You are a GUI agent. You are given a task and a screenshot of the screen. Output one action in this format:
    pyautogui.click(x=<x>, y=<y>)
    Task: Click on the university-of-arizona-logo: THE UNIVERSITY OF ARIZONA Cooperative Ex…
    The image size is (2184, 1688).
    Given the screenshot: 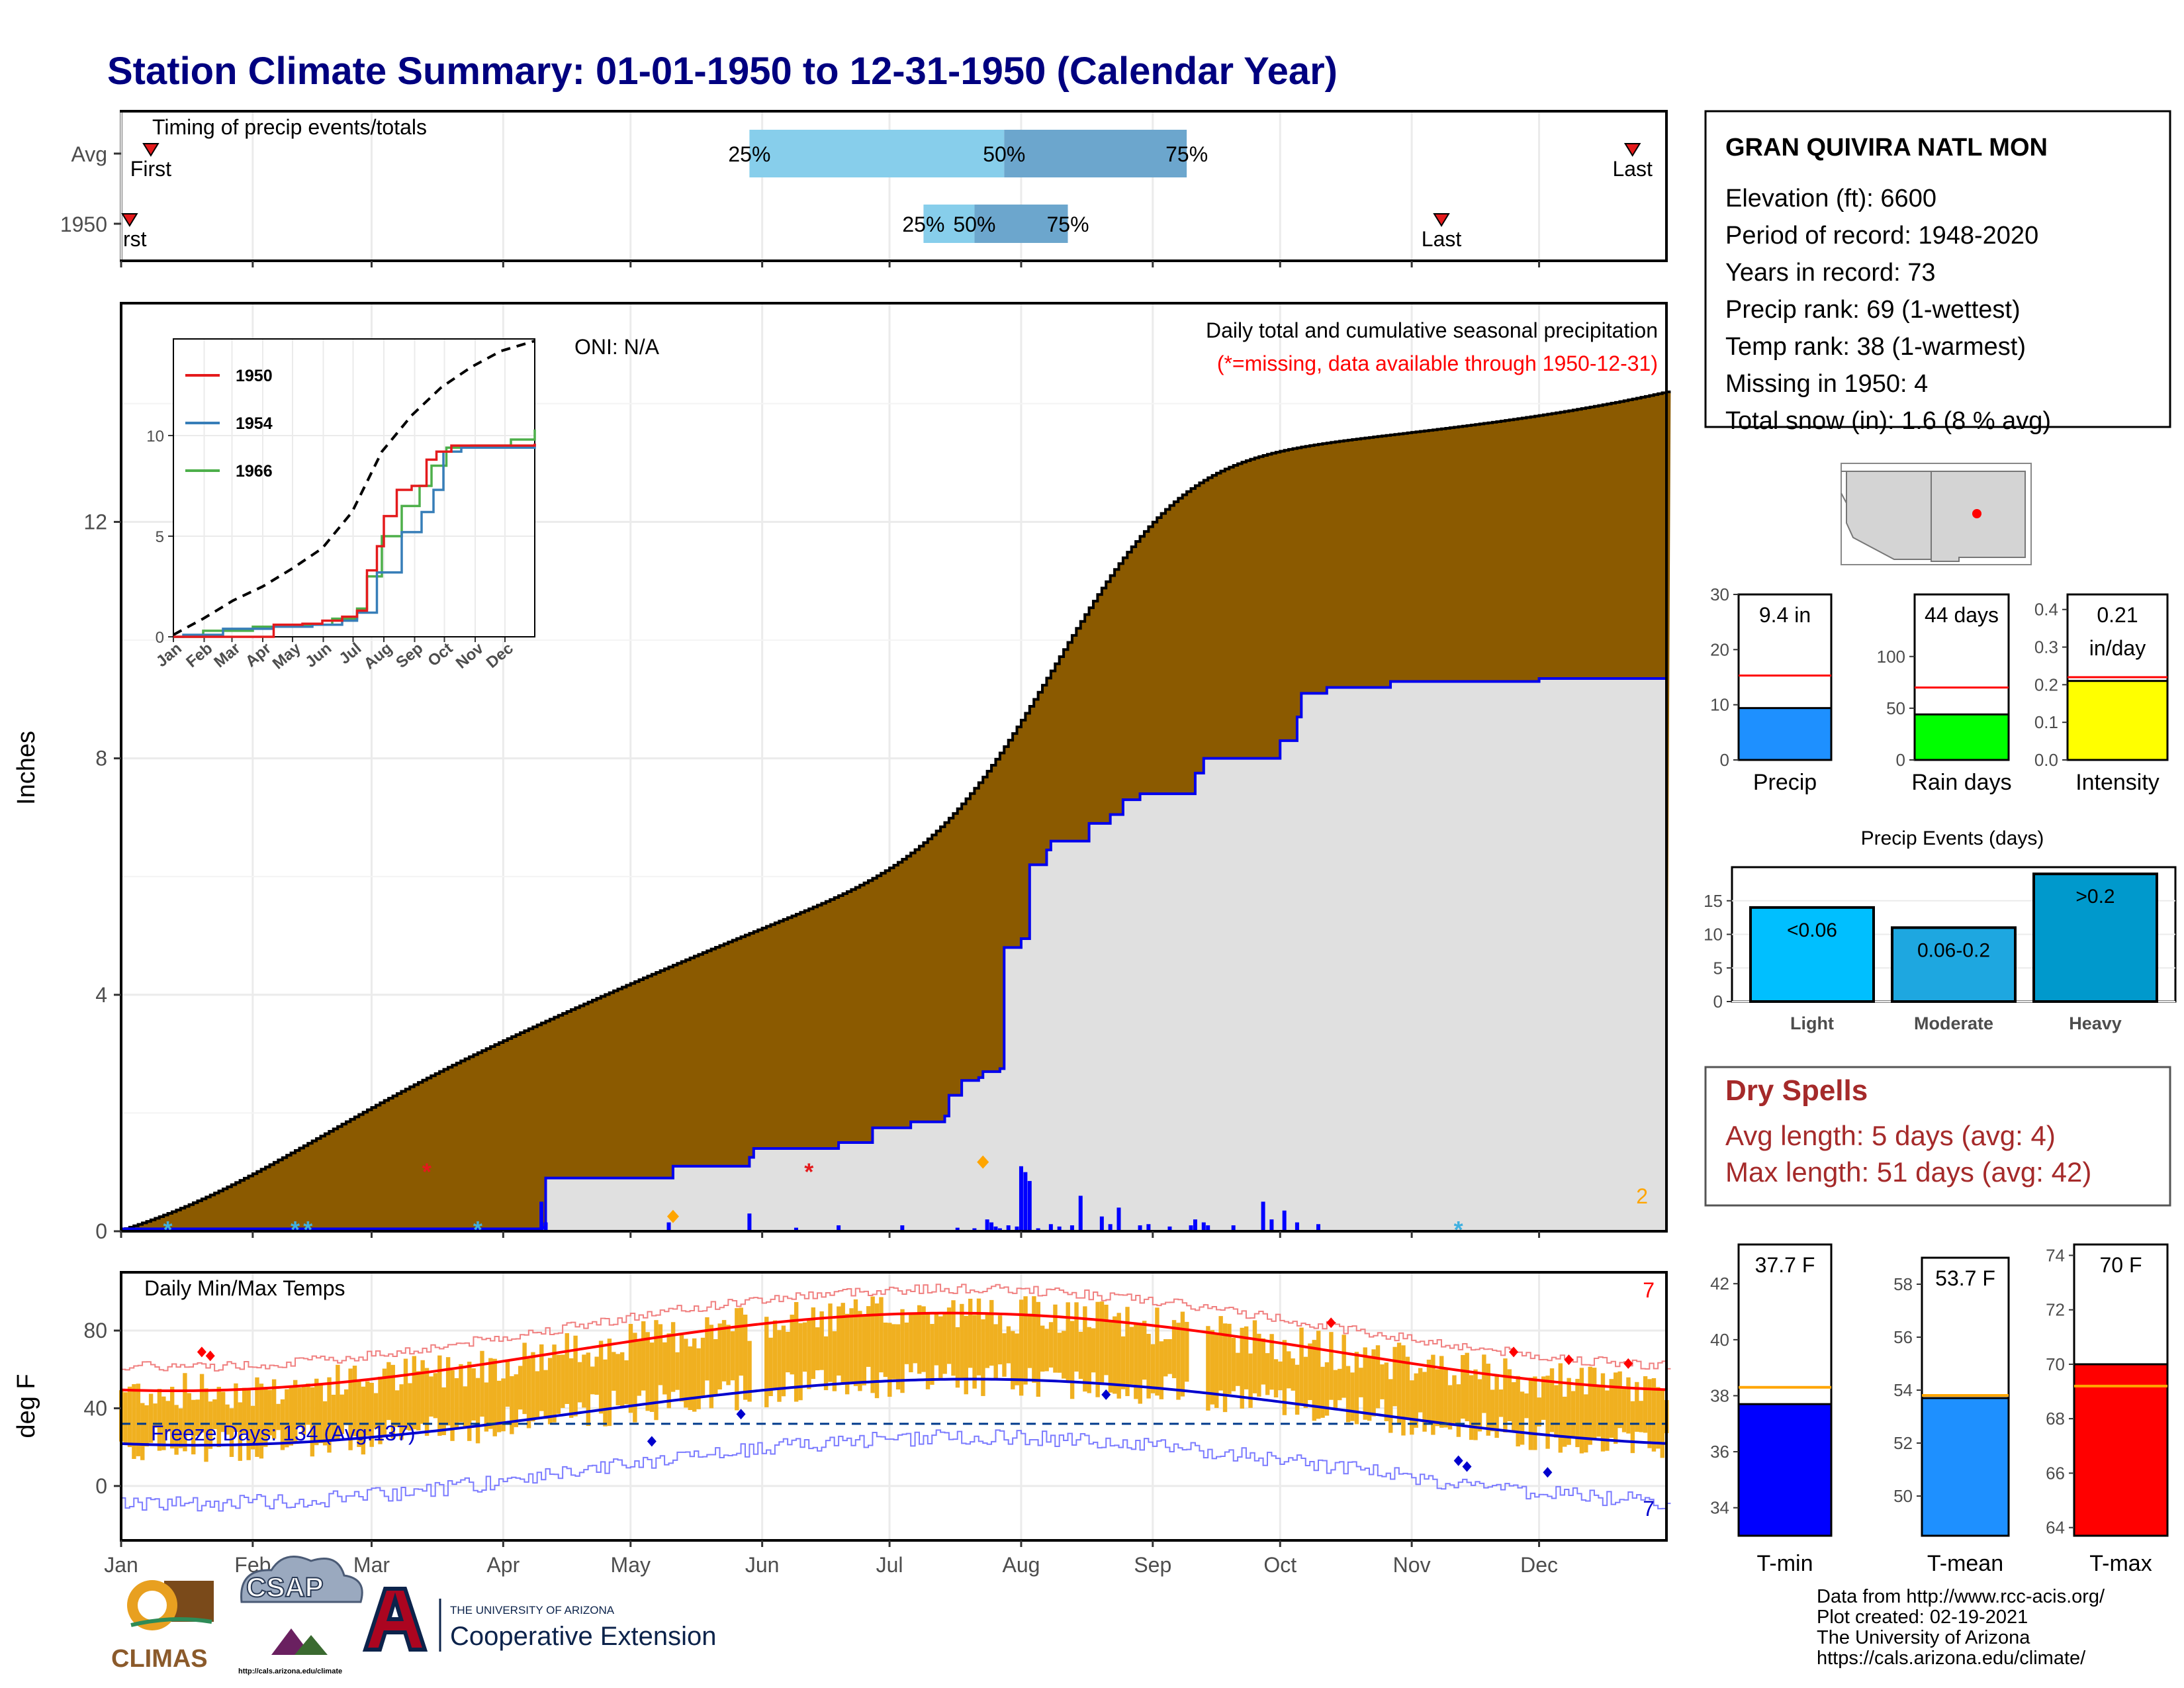 What is the action you would take?
    pyautogui.click(x=539, y=1619)
    